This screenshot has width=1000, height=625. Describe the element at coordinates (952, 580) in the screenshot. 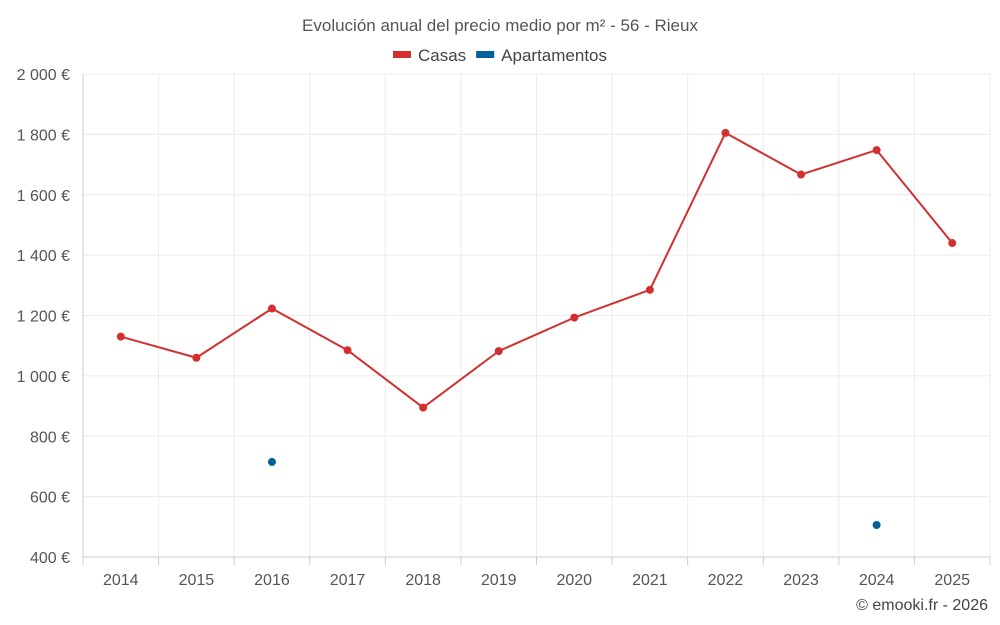

I see `x-tick-label: 2025` at that location.